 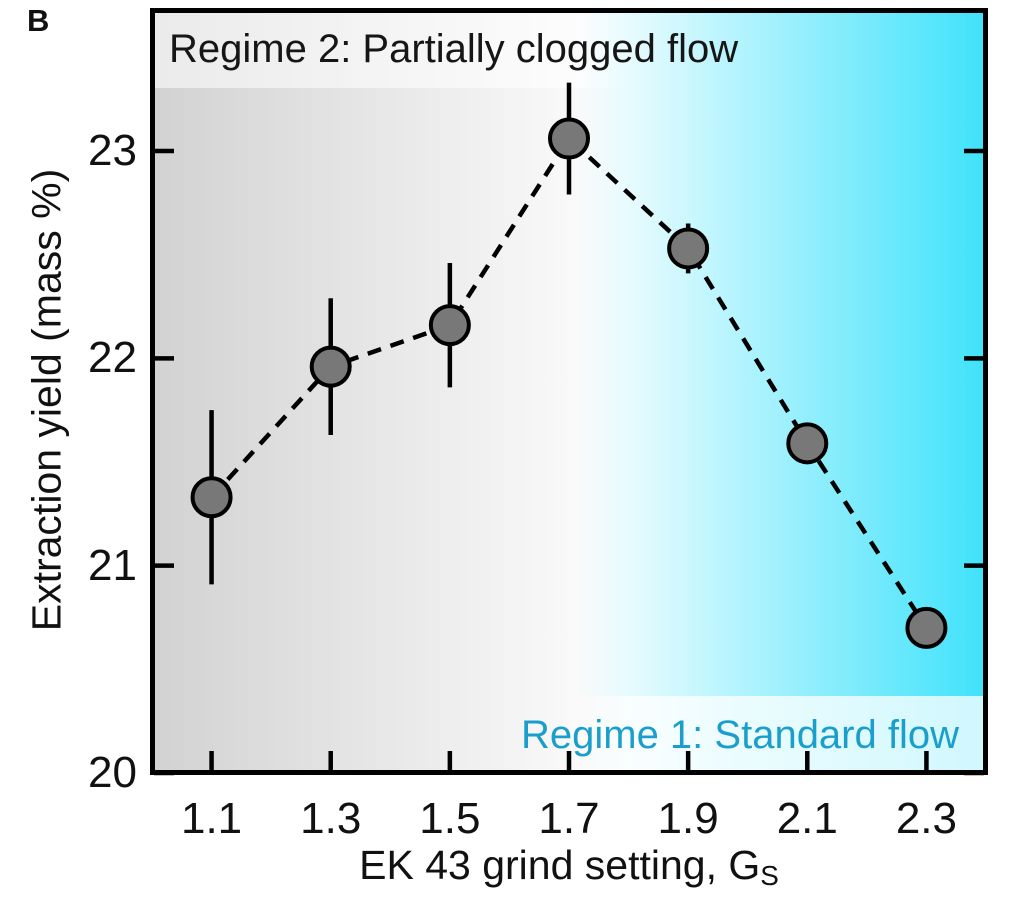 I want to click on y-tick-label: 21, so click(x=112, y=565).